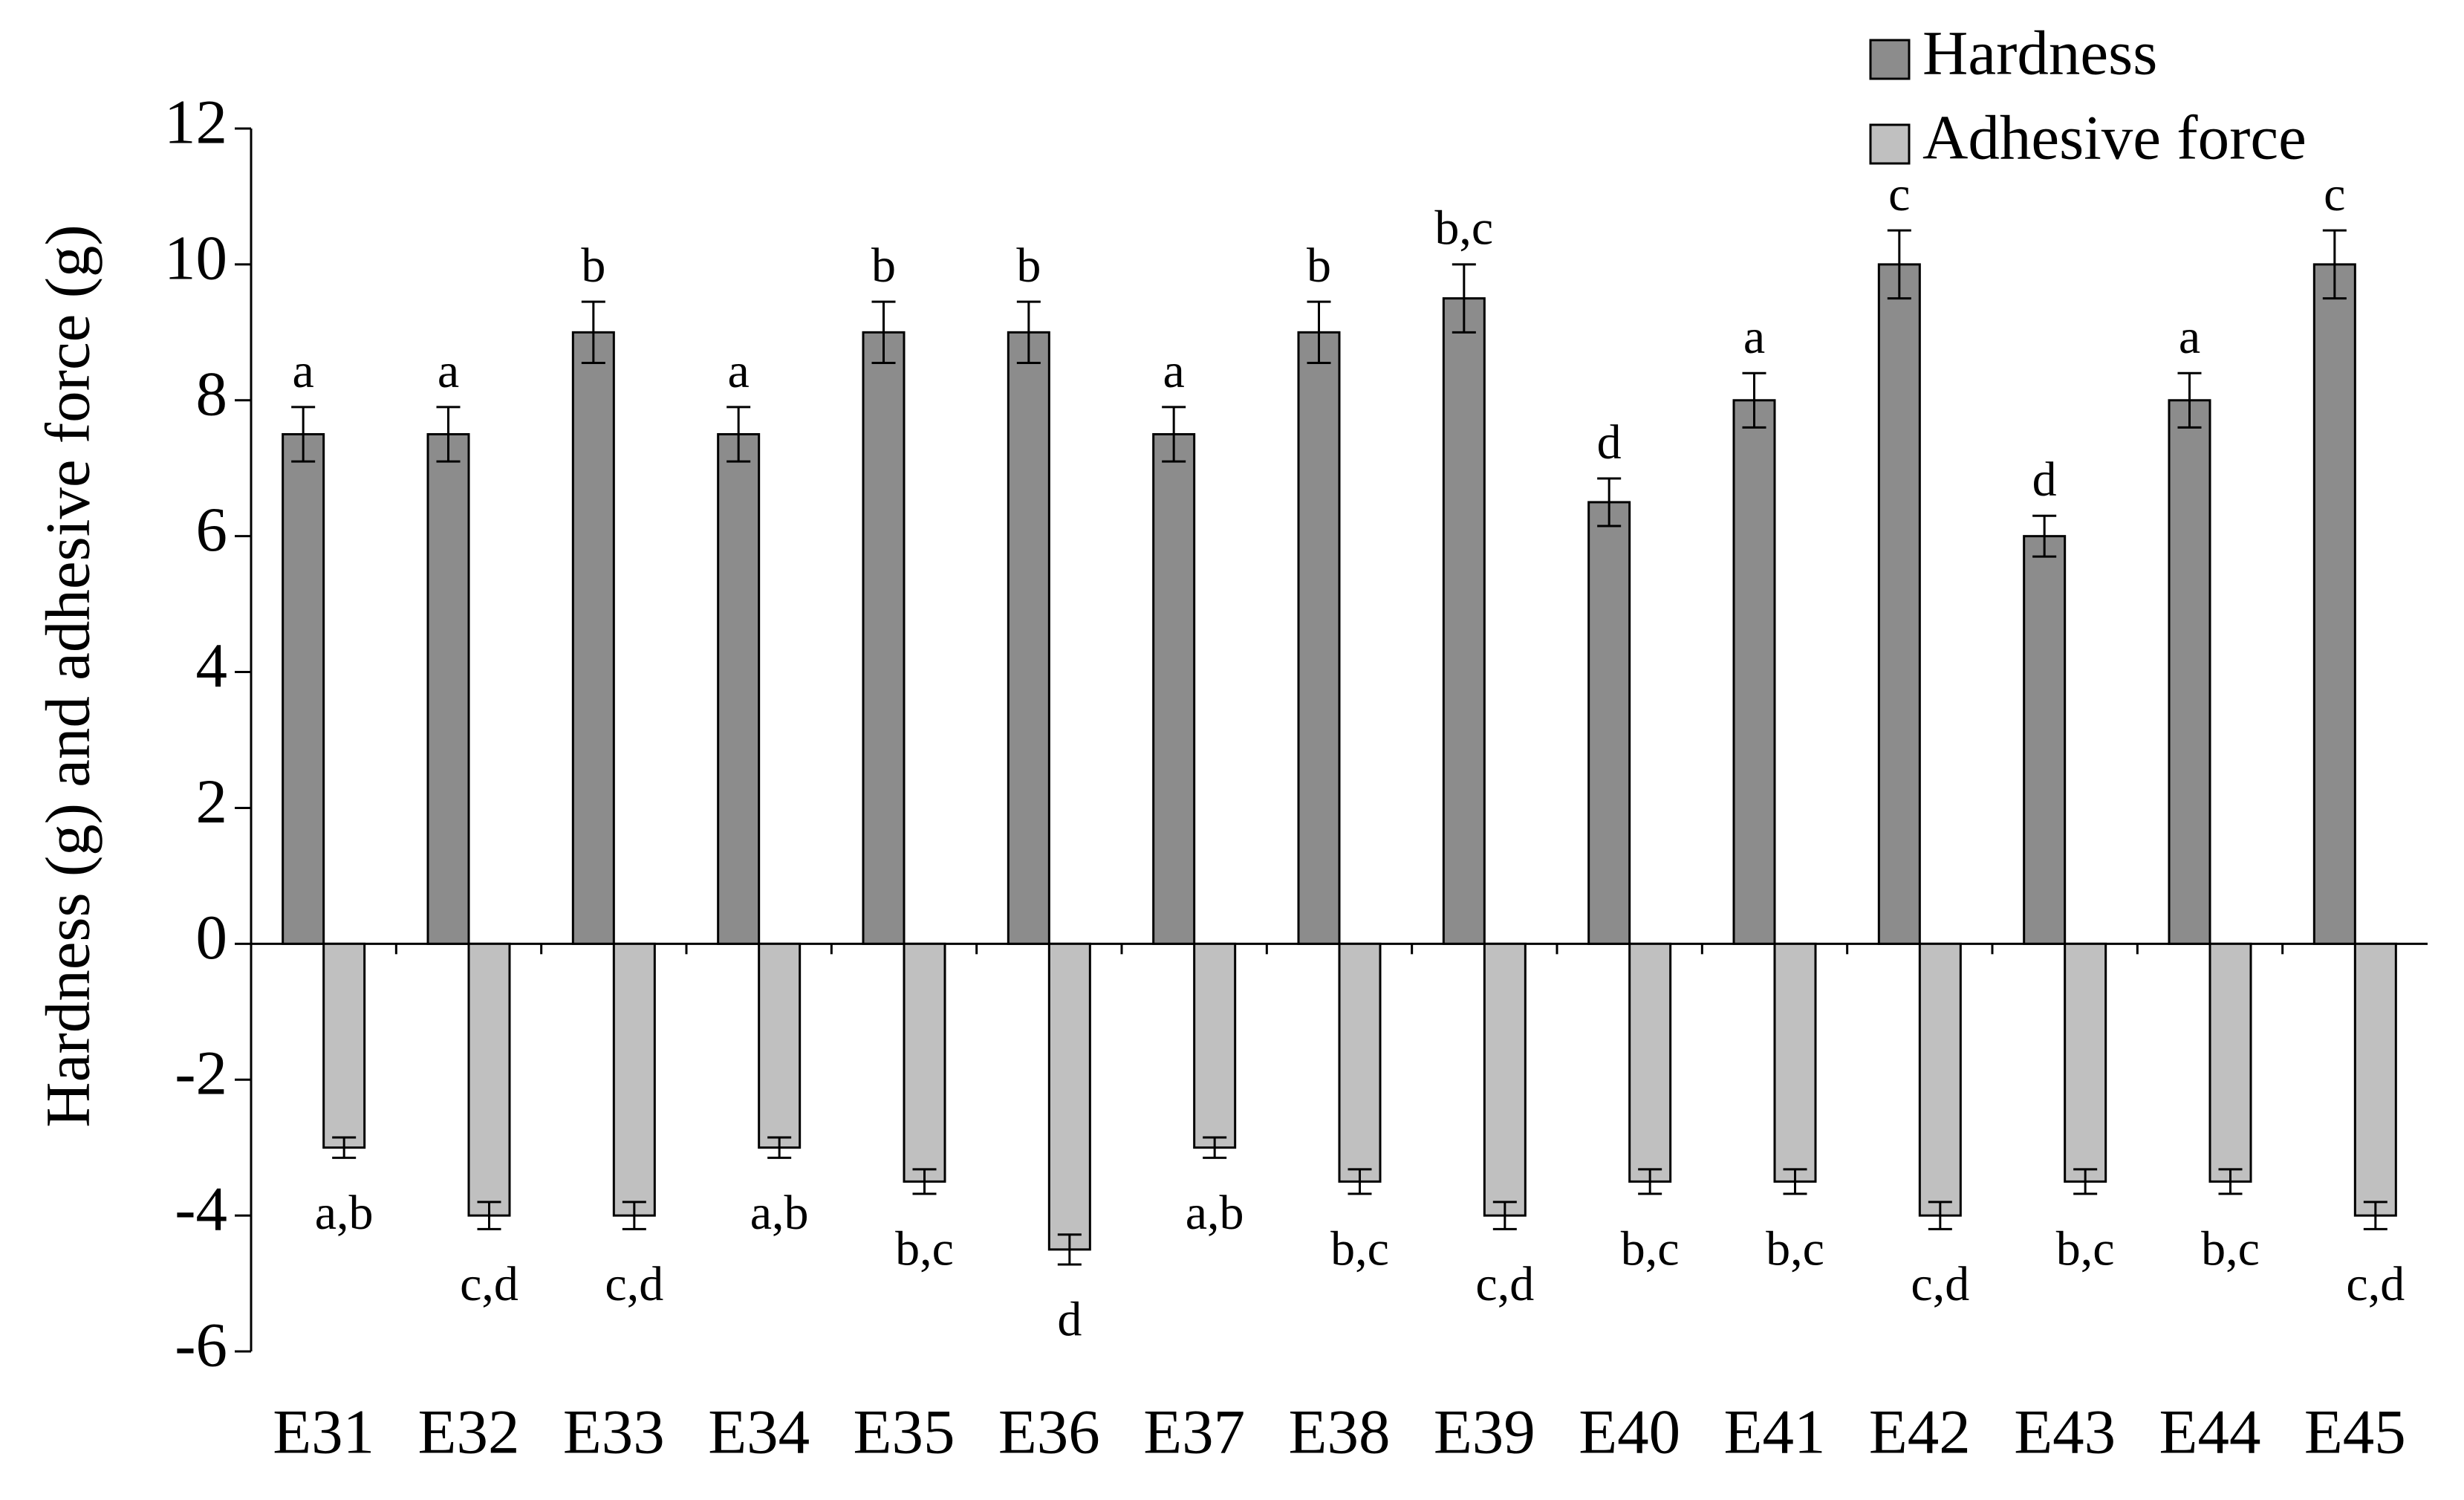 The height and width of the screenshot is (1500, 2464). Describe the element at coordinates (1775, 1432) in the screenshot. I see `x-tick-label: E41` at that location.